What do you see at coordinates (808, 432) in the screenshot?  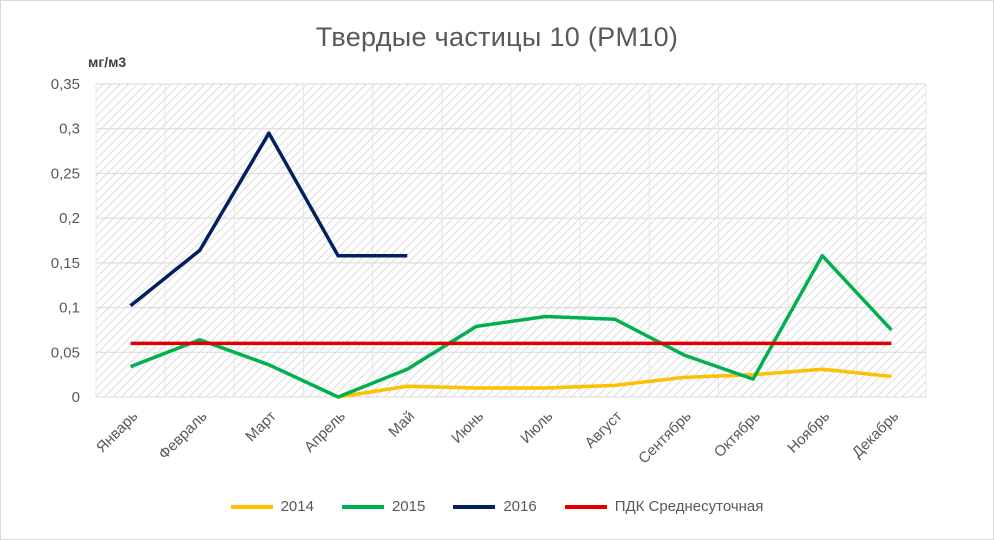 I see `x-tick-label: Ноябрь` at bounding box center [808, 432].